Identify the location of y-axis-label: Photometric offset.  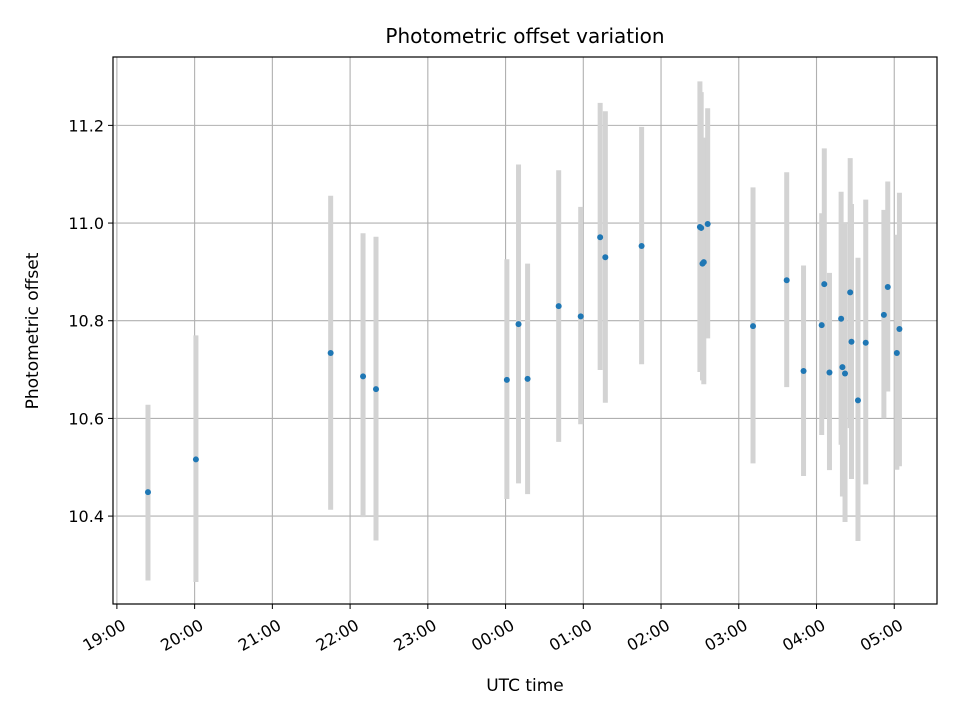
(33, 330).